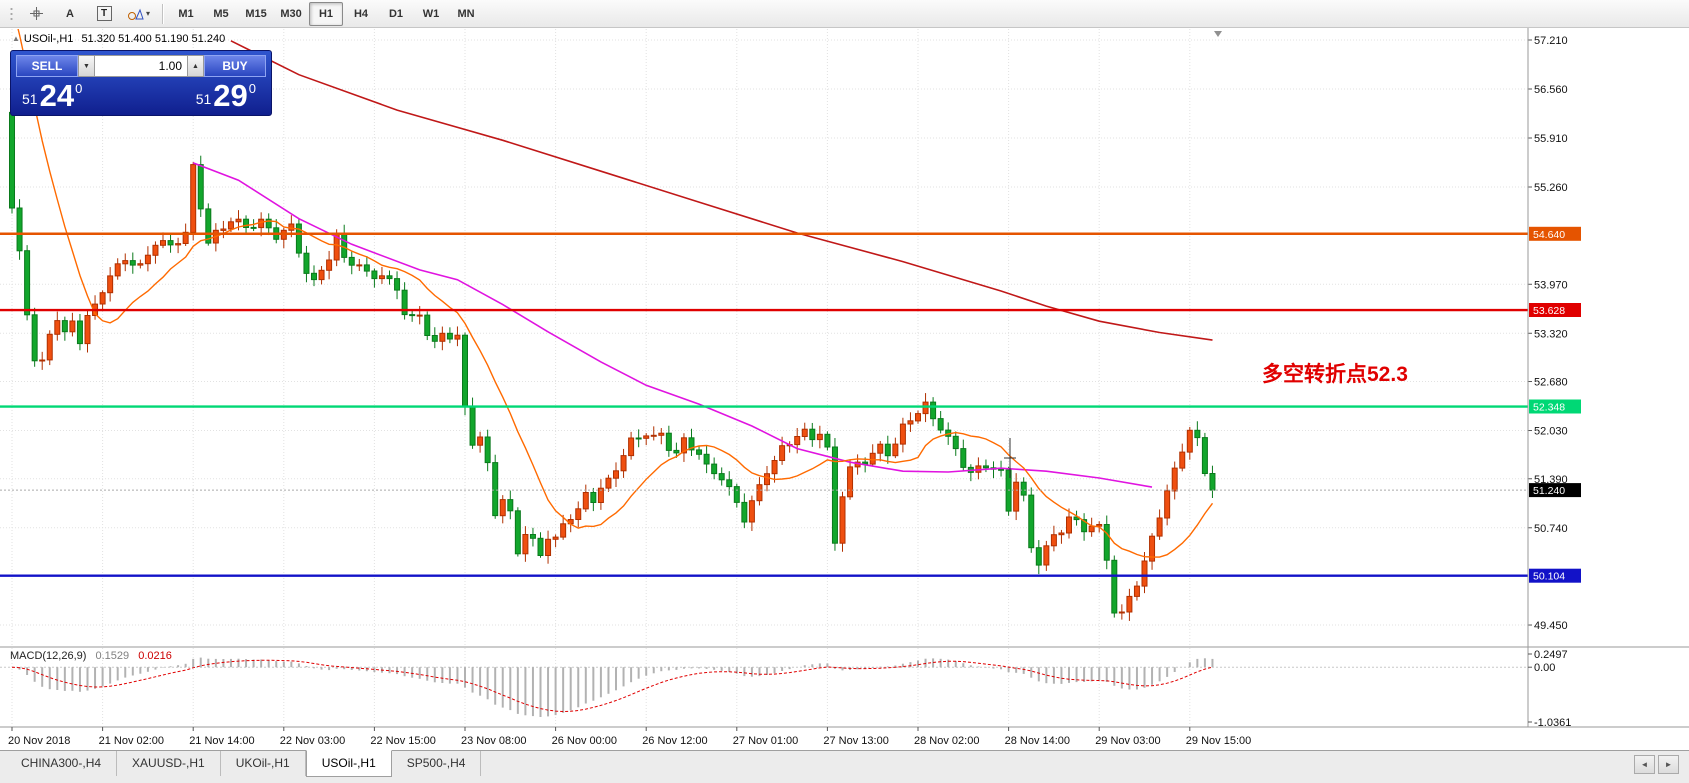  I want to click on toolbar-separator, so click(163, 13).